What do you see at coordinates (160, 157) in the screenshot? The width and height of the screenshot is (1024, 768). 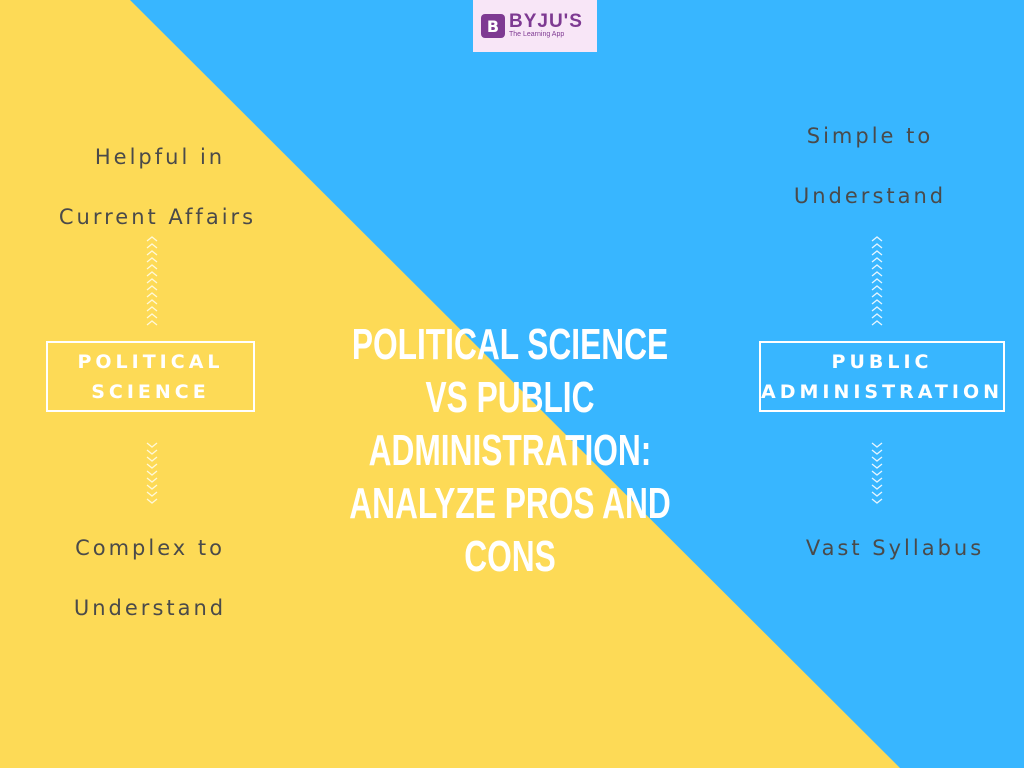 I see `left-pro-line1: Helpful in` at bounding box center [160, 157].